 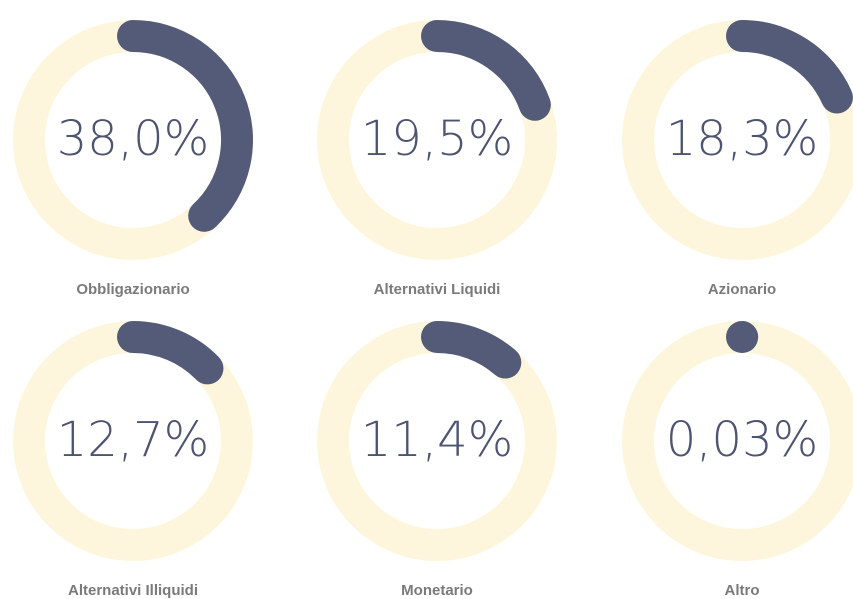 What do you see at coordinates (437, 590) in the screenshot?
I see `category-label: Monetario` at bounding box center [437, 590].